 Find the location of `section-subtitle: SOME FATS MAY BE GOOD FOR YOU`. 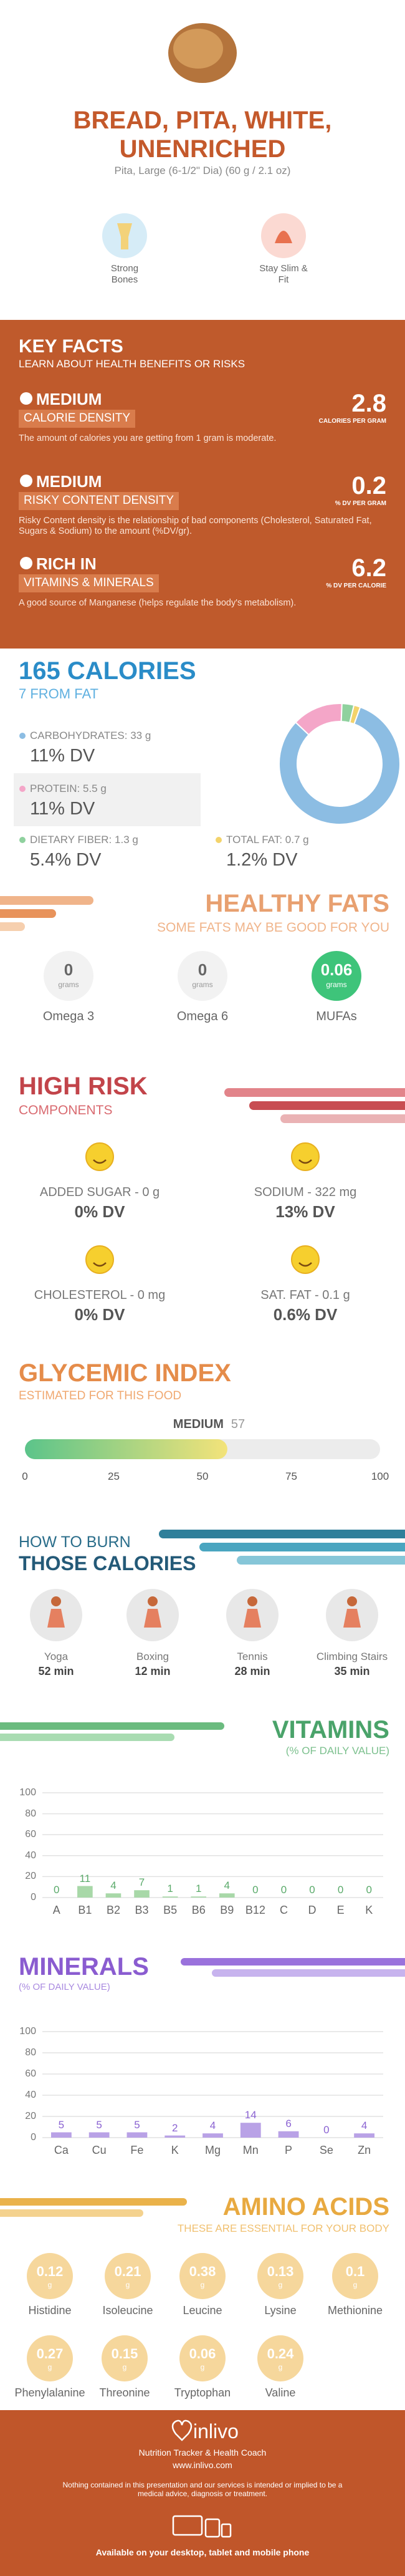

section-subtitle: SOME FATS MAY BE GOOD FOR YOU is located at coordinates (272, 927).